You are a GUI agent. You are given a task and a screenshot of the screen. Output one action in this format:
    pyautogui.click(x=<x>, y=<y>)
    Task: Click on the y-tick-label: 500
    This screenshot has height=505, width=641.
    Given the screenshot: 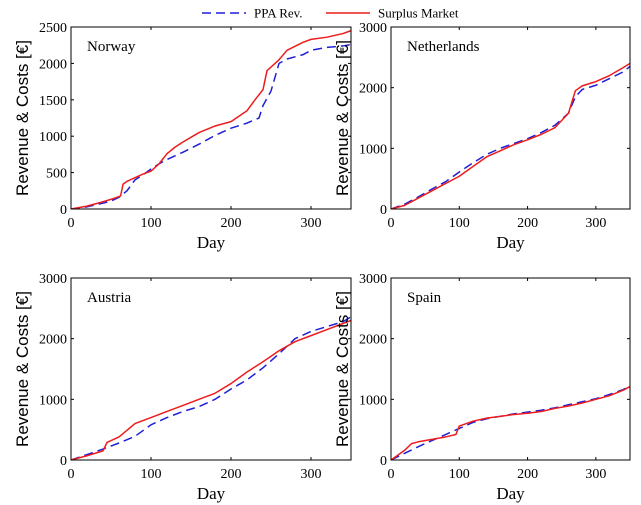 What is the action you would take?
    pyautogui.click(x=56, y=174)
    